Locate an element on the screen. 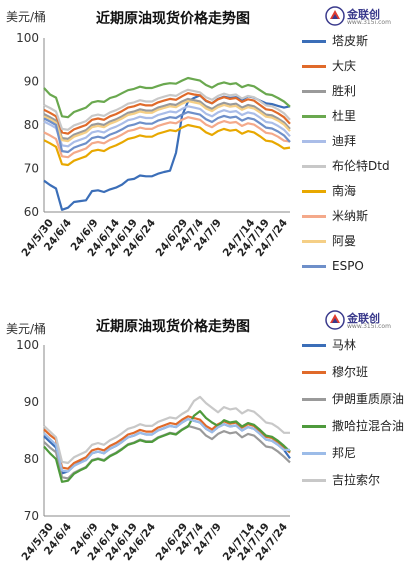 The height and width of the screenshot is (576, 419). legend-label: 吉拉索尔 is located at coordinates (356, 480).